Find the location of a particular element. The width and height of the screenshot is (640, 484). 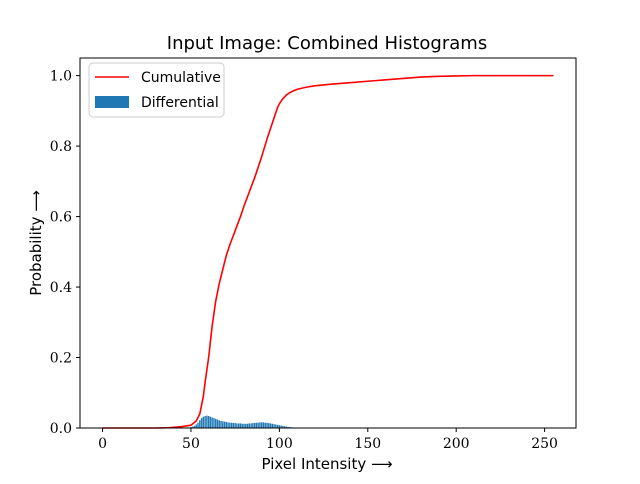

x-tick-label: 250 is located at coordinates (544, 444).